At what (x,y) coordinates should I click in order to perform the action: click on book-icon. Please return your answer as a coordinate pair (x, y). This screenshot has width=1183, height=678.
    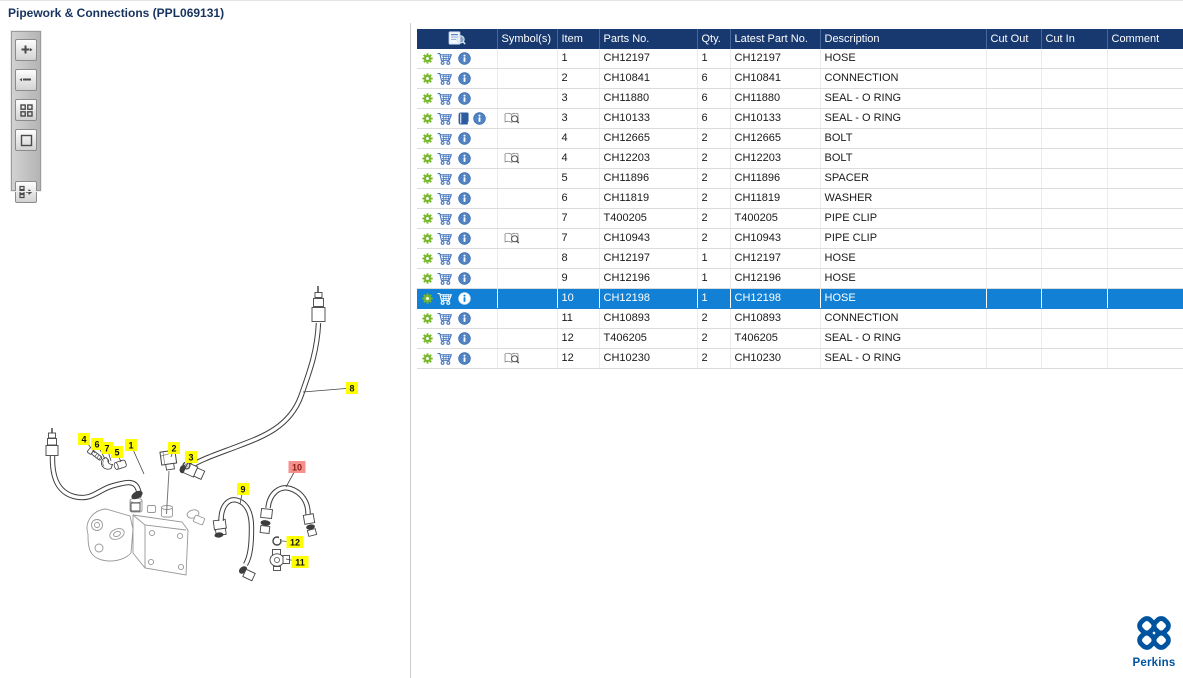
    Looking at the image, I should click on (463, 118).